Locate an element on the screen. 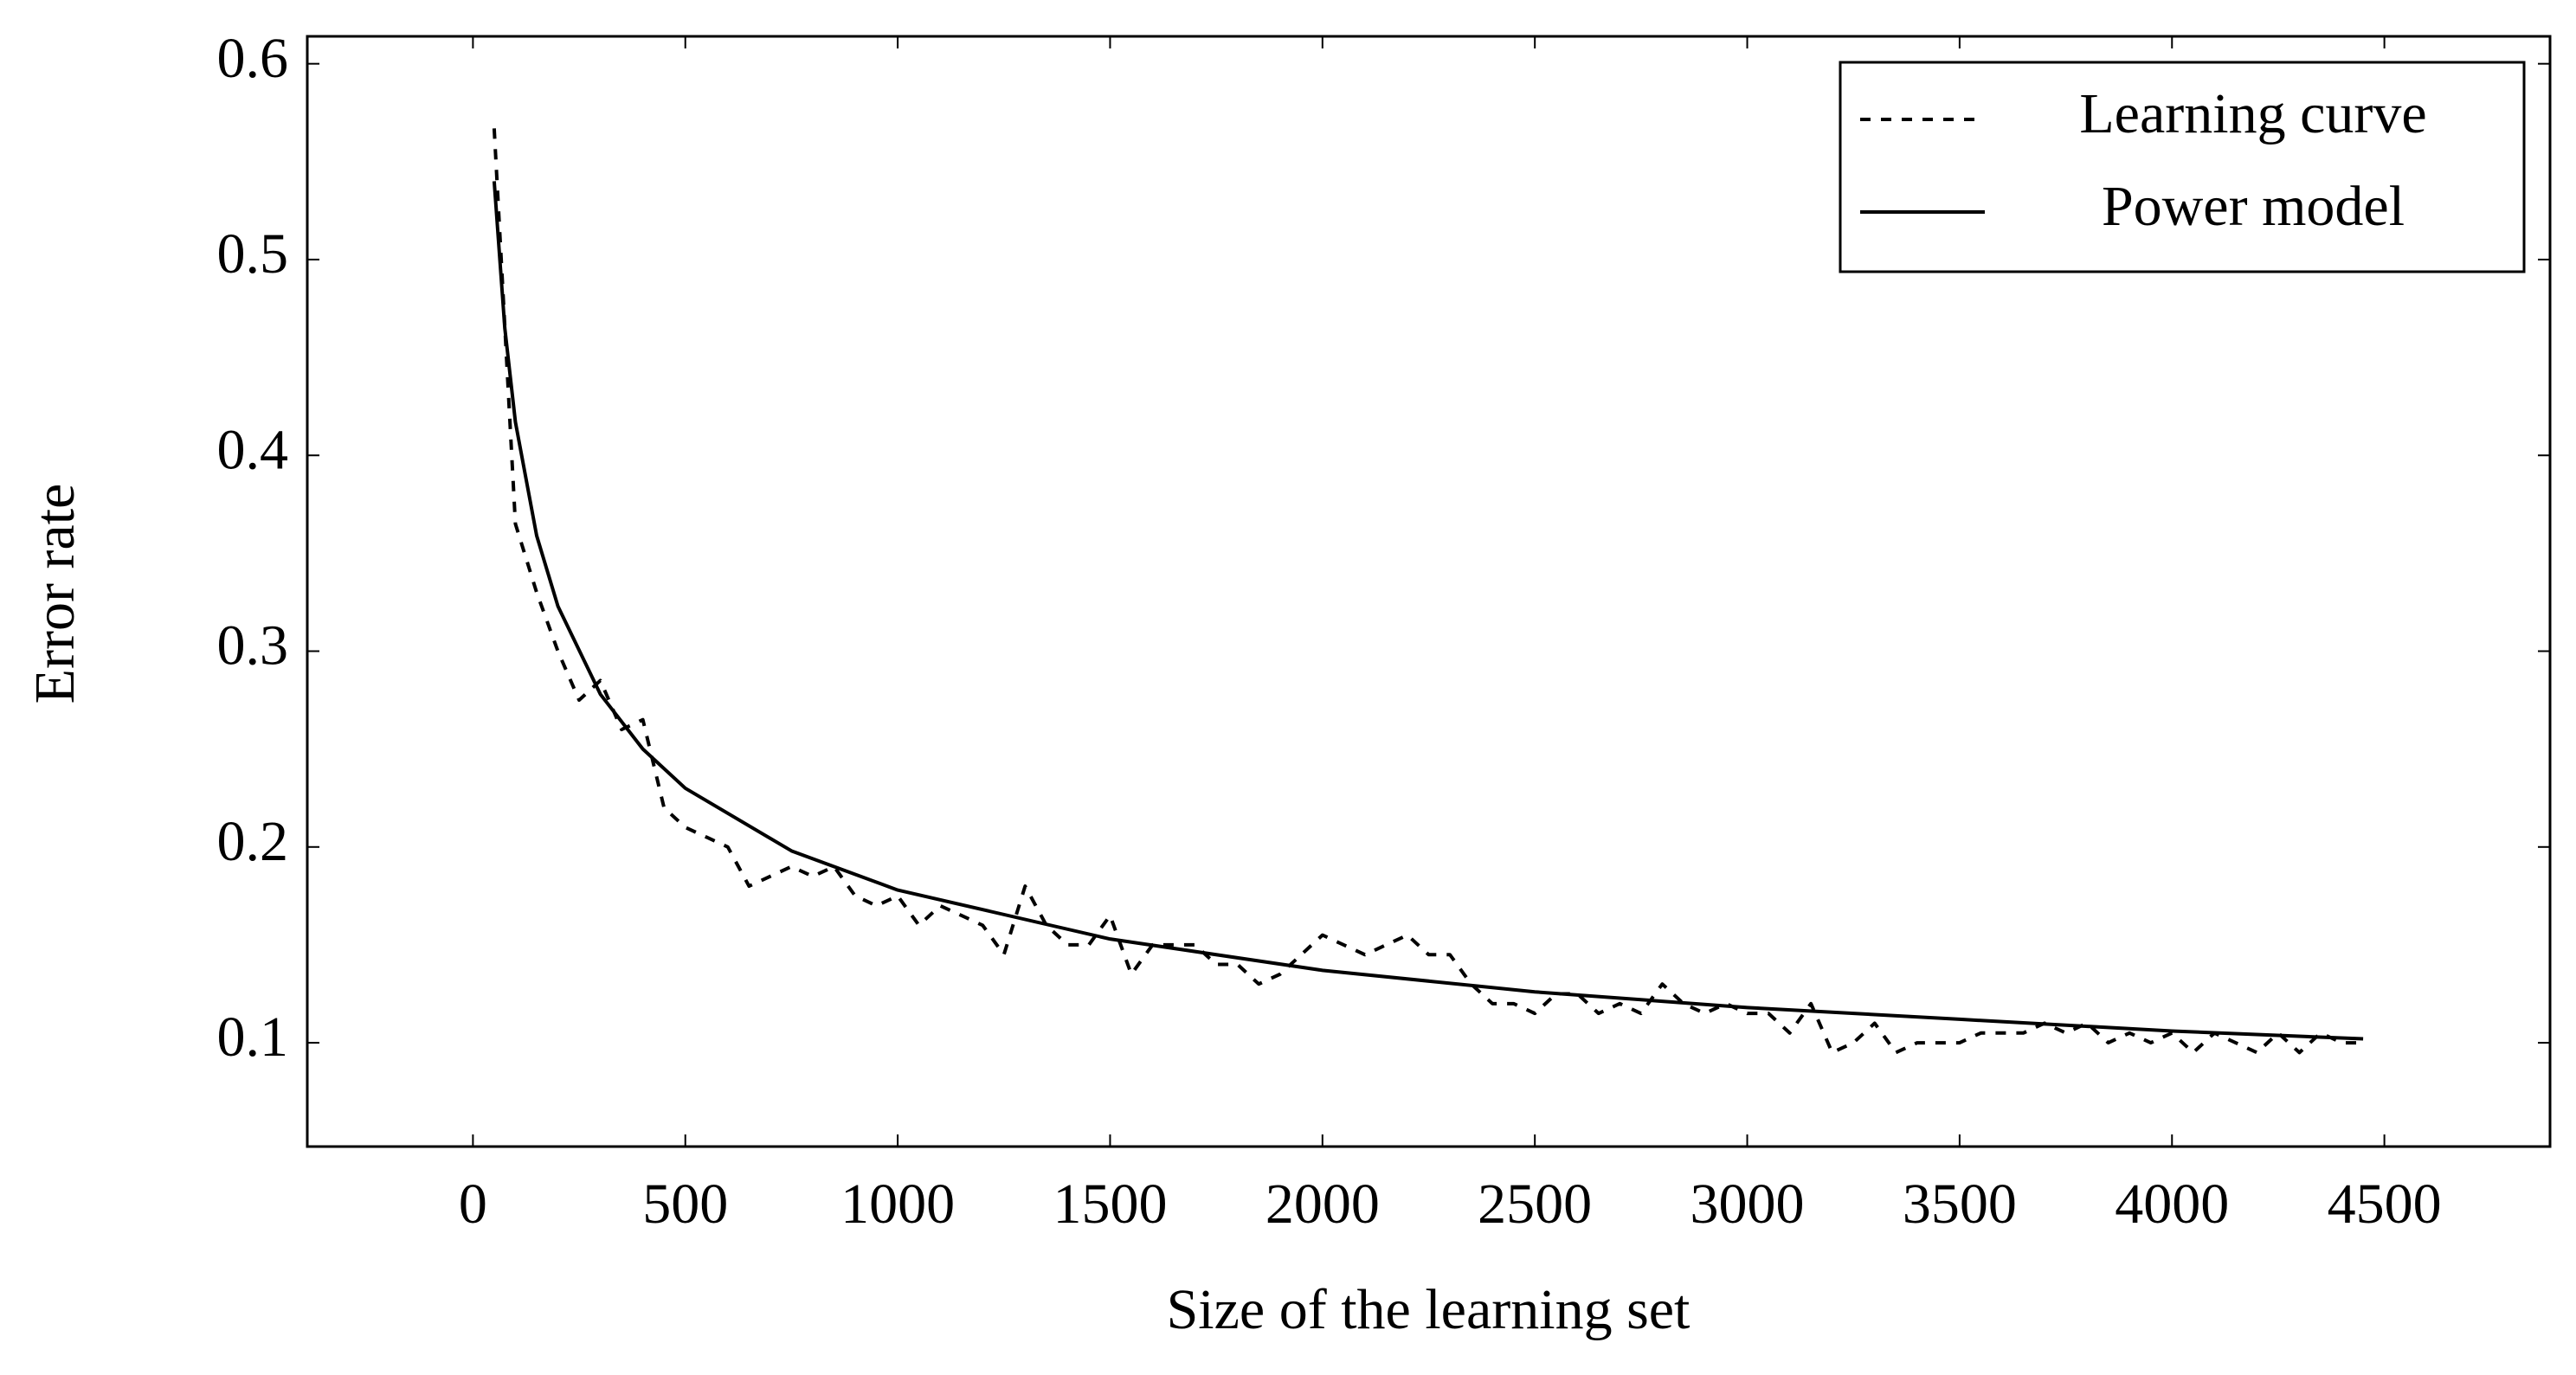 This screenshot has height=1375, width=2576. x-tick-label: 4500 is located at coordinates (2385, 1204).